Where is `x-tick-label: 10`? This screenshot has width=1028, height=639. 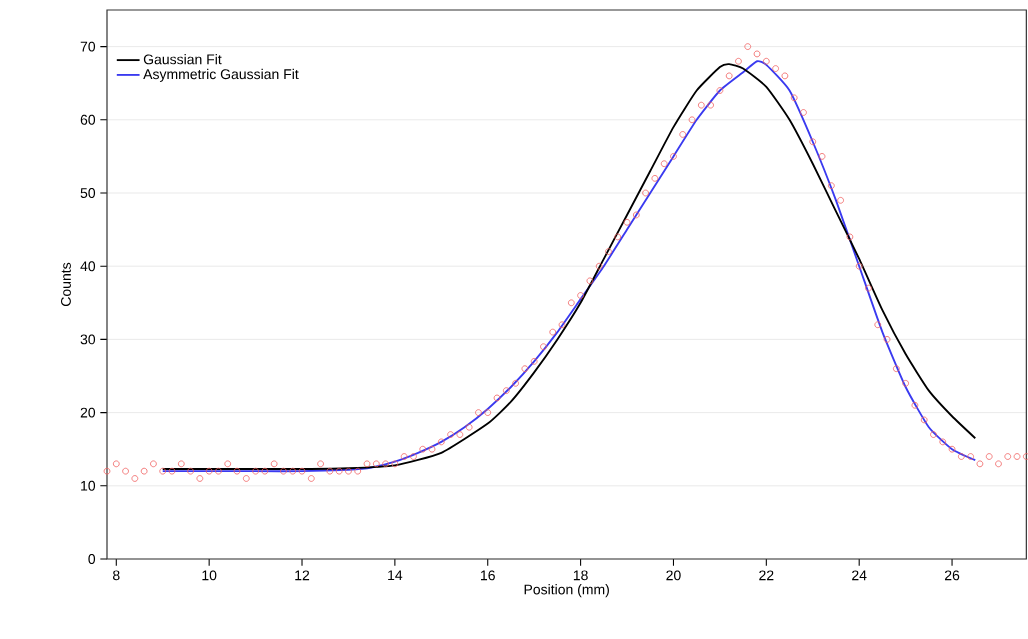 x-tick-label: 10 is located at coordinates (209, 575).